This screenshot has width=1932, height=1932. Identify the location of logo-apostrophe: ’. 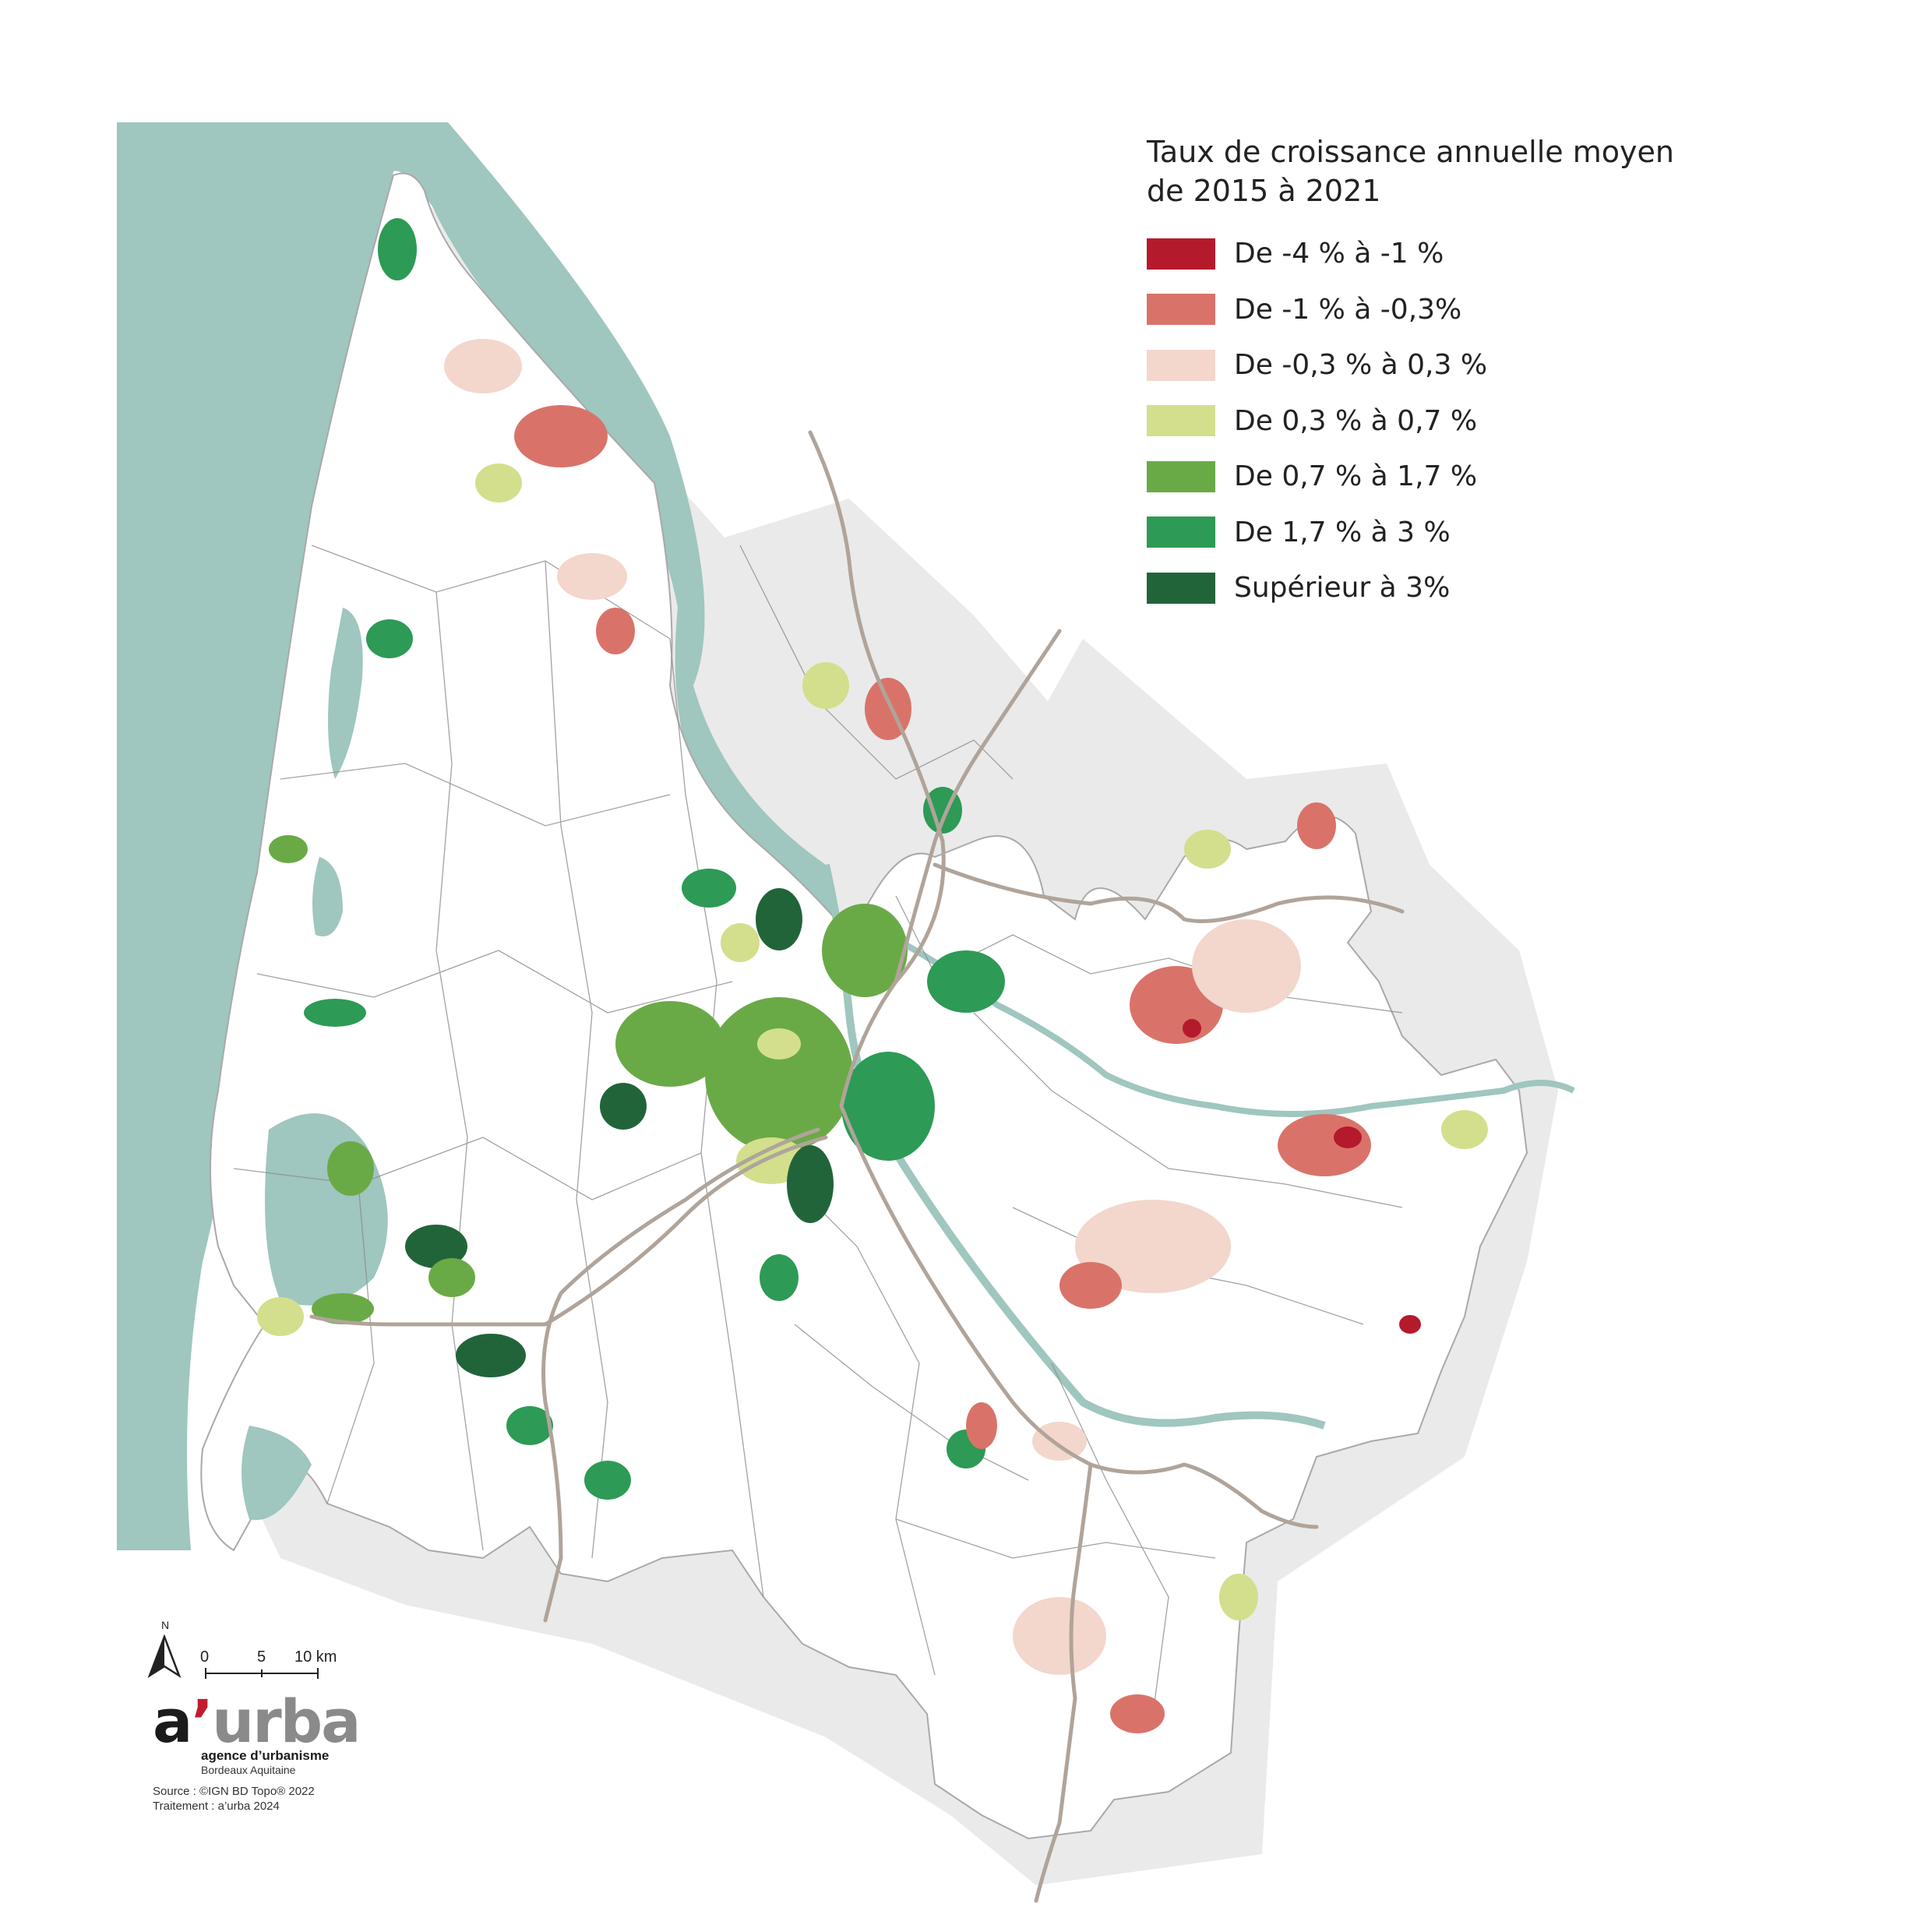
(202, 1722).